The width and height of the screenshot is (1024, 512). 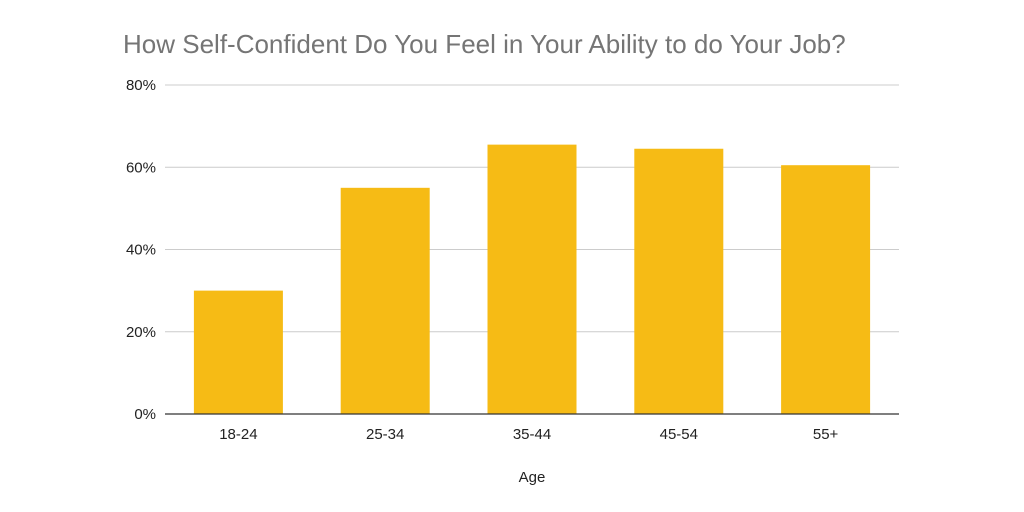 What do you see at coordinates (141, 167) in the screenshot?
I see `y-tick-label: 60%` at bounding box center [141, 167].